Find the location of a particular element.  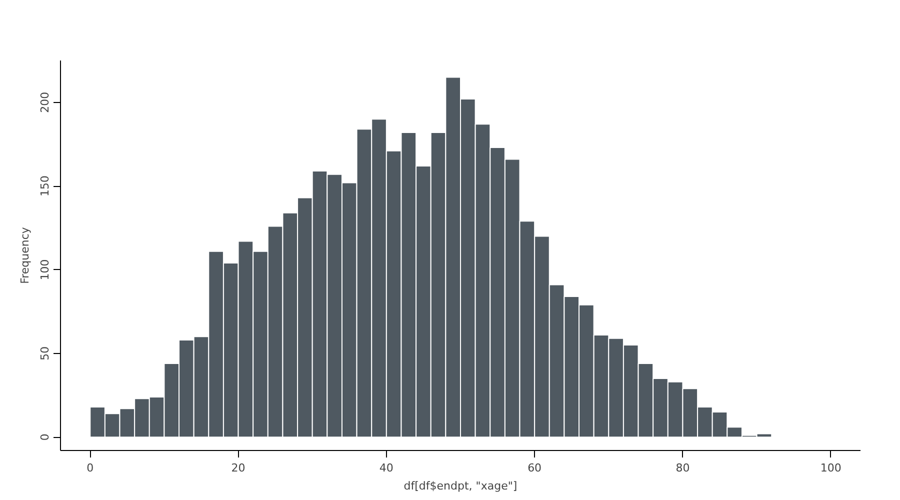

x-axis-title: df[df$endpt, "xage"] is located at coordinates (461, 486).